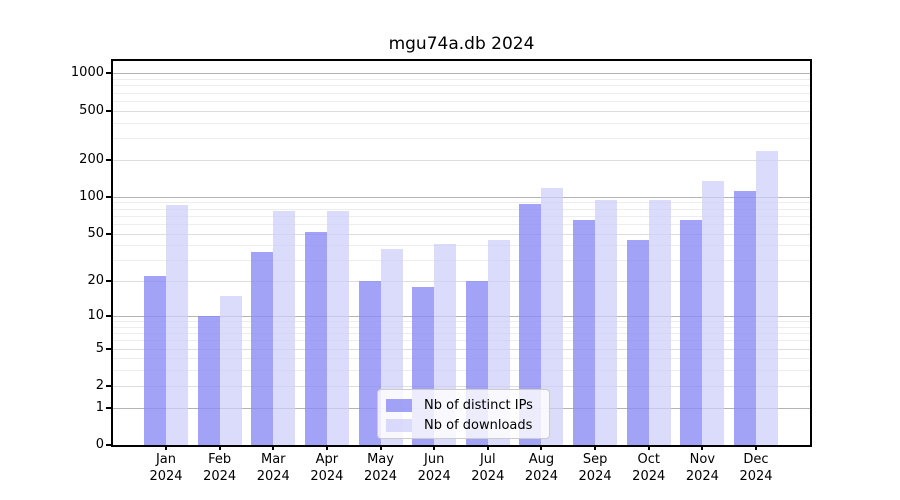 The image size is (900, 500). I want to click on x-tick-label-feb: Feb 2024, so click(220, 468).